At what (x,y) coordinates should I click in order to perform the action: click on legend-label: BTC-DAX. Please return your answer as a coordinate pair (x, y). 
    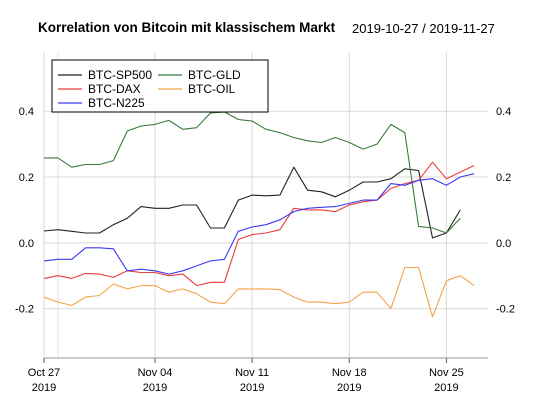
    Looking at the image, I should click on (114, 89).